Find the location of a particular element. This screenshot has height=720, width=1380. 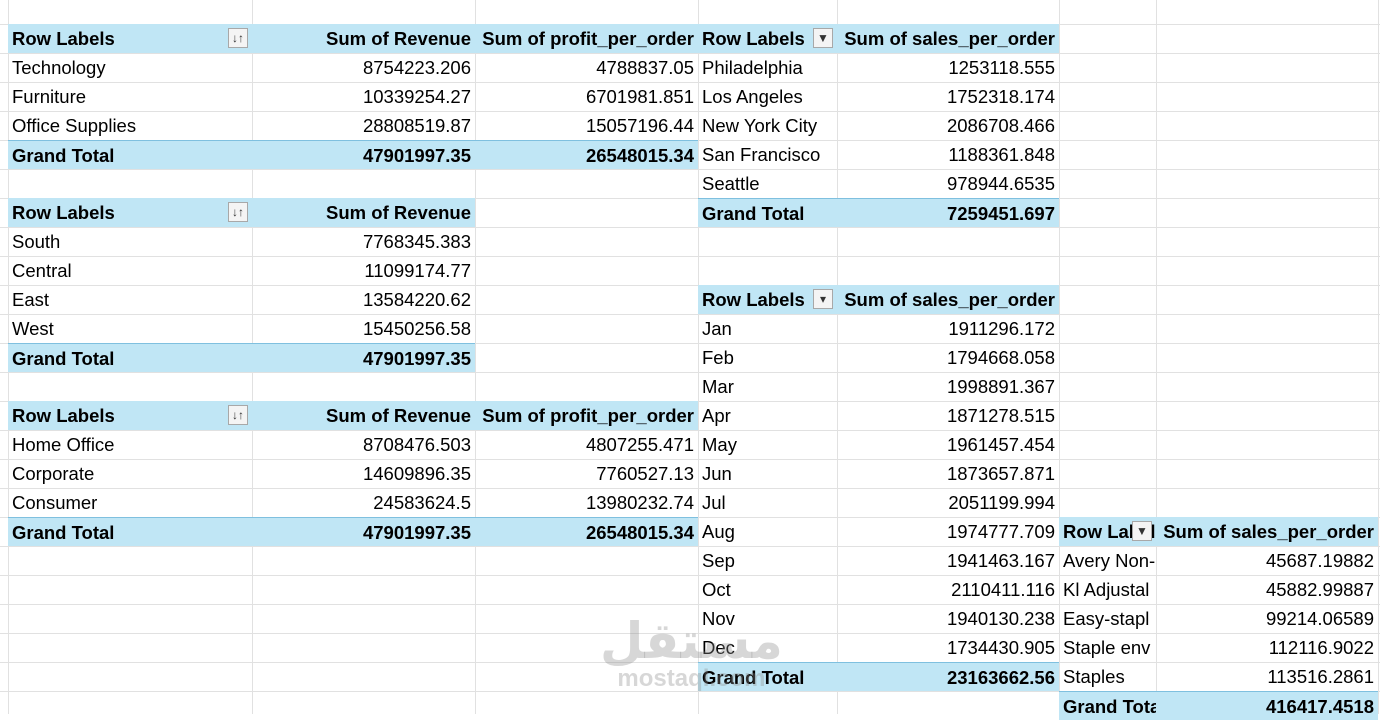

row-label: San Francisco is located at coordinates (761, 154).